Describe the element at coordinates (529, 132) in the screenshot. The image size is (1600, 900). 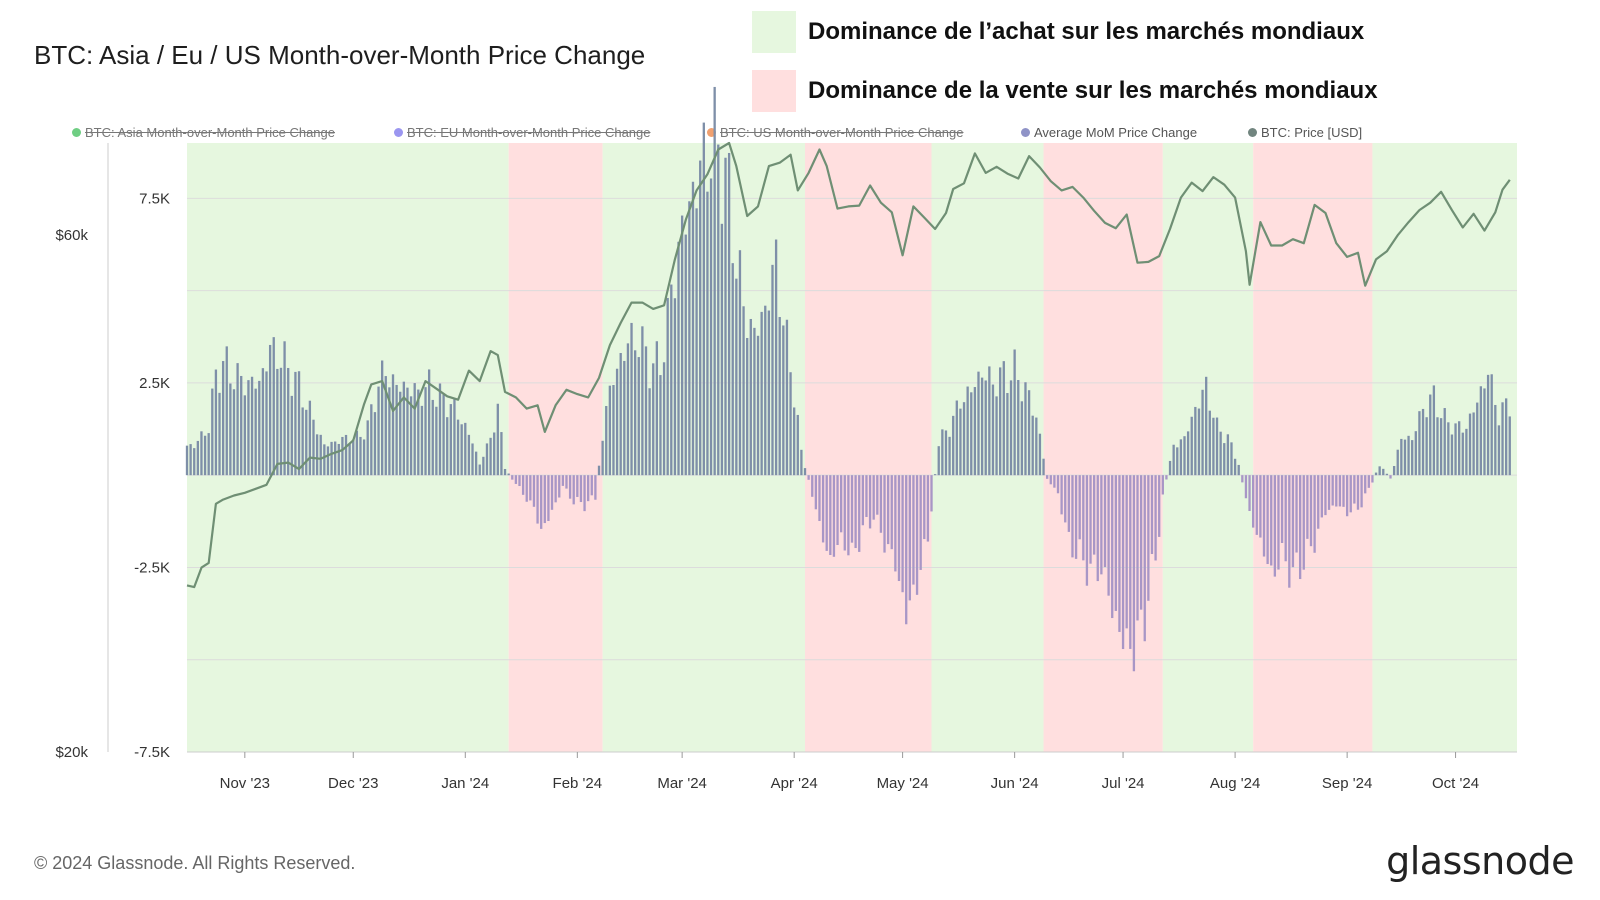
I see `legend-label-eu: BTC: EU Month-over-Month Price Change` at that location.